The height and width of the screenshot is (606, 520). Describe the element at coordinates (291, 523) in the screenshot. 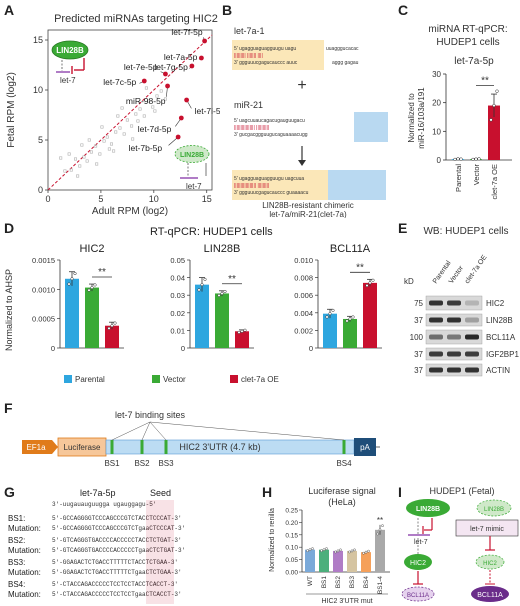

I see `h-y-tick-label: 0.20` at that location.